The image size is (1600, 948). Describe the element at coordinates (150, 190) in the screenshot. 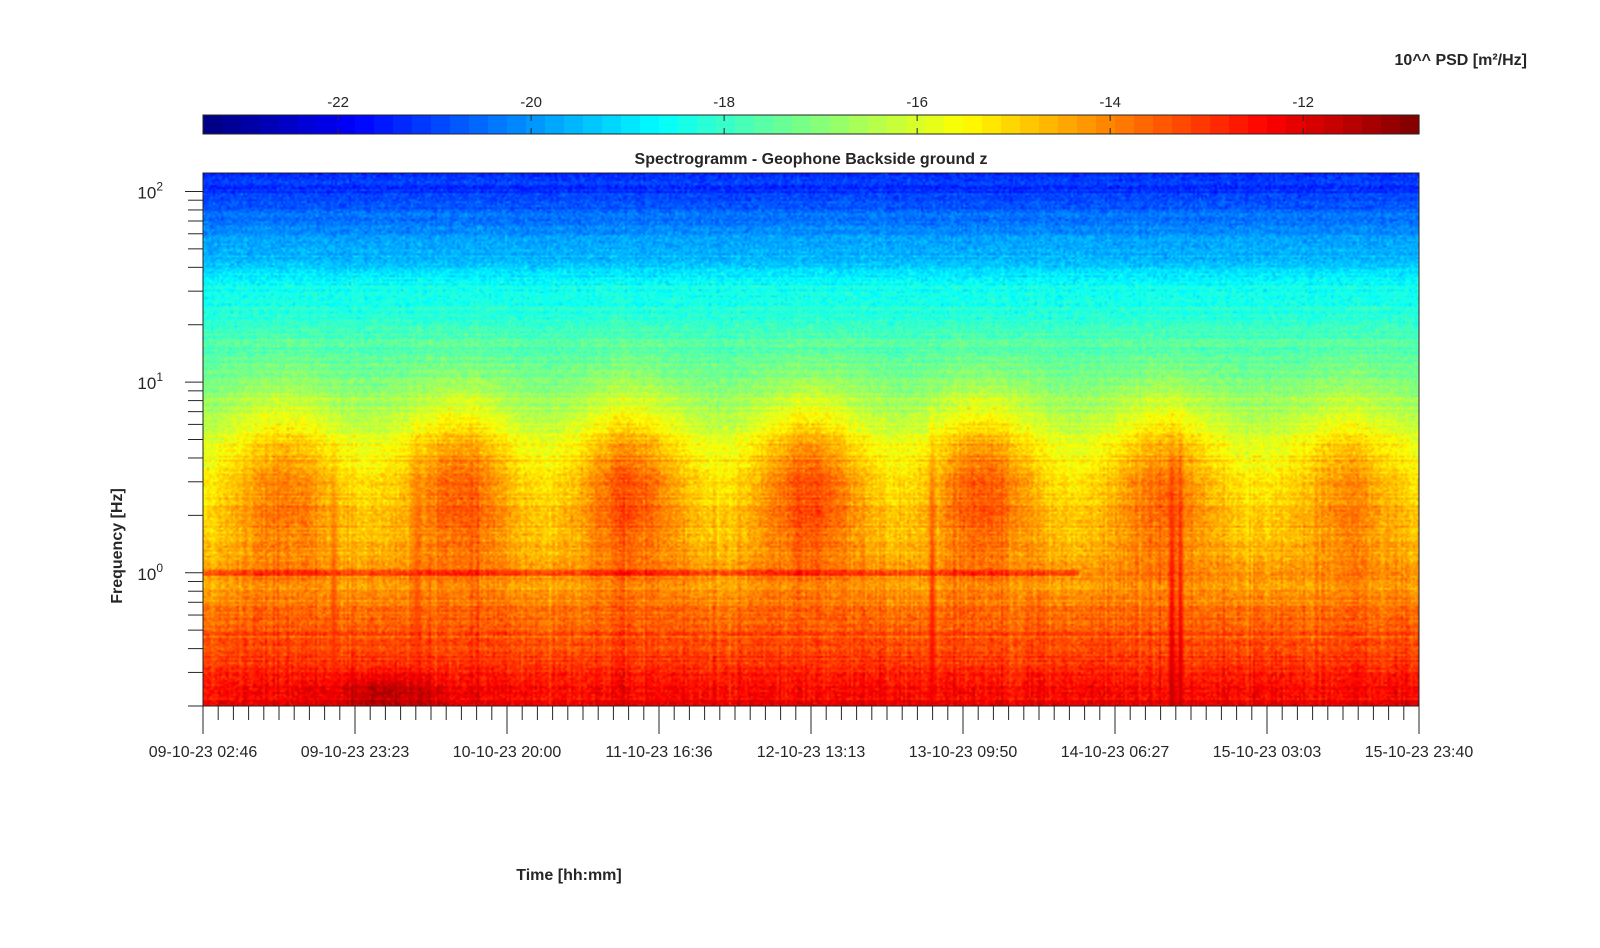

I see `y-tick-label: 10²` at that location.